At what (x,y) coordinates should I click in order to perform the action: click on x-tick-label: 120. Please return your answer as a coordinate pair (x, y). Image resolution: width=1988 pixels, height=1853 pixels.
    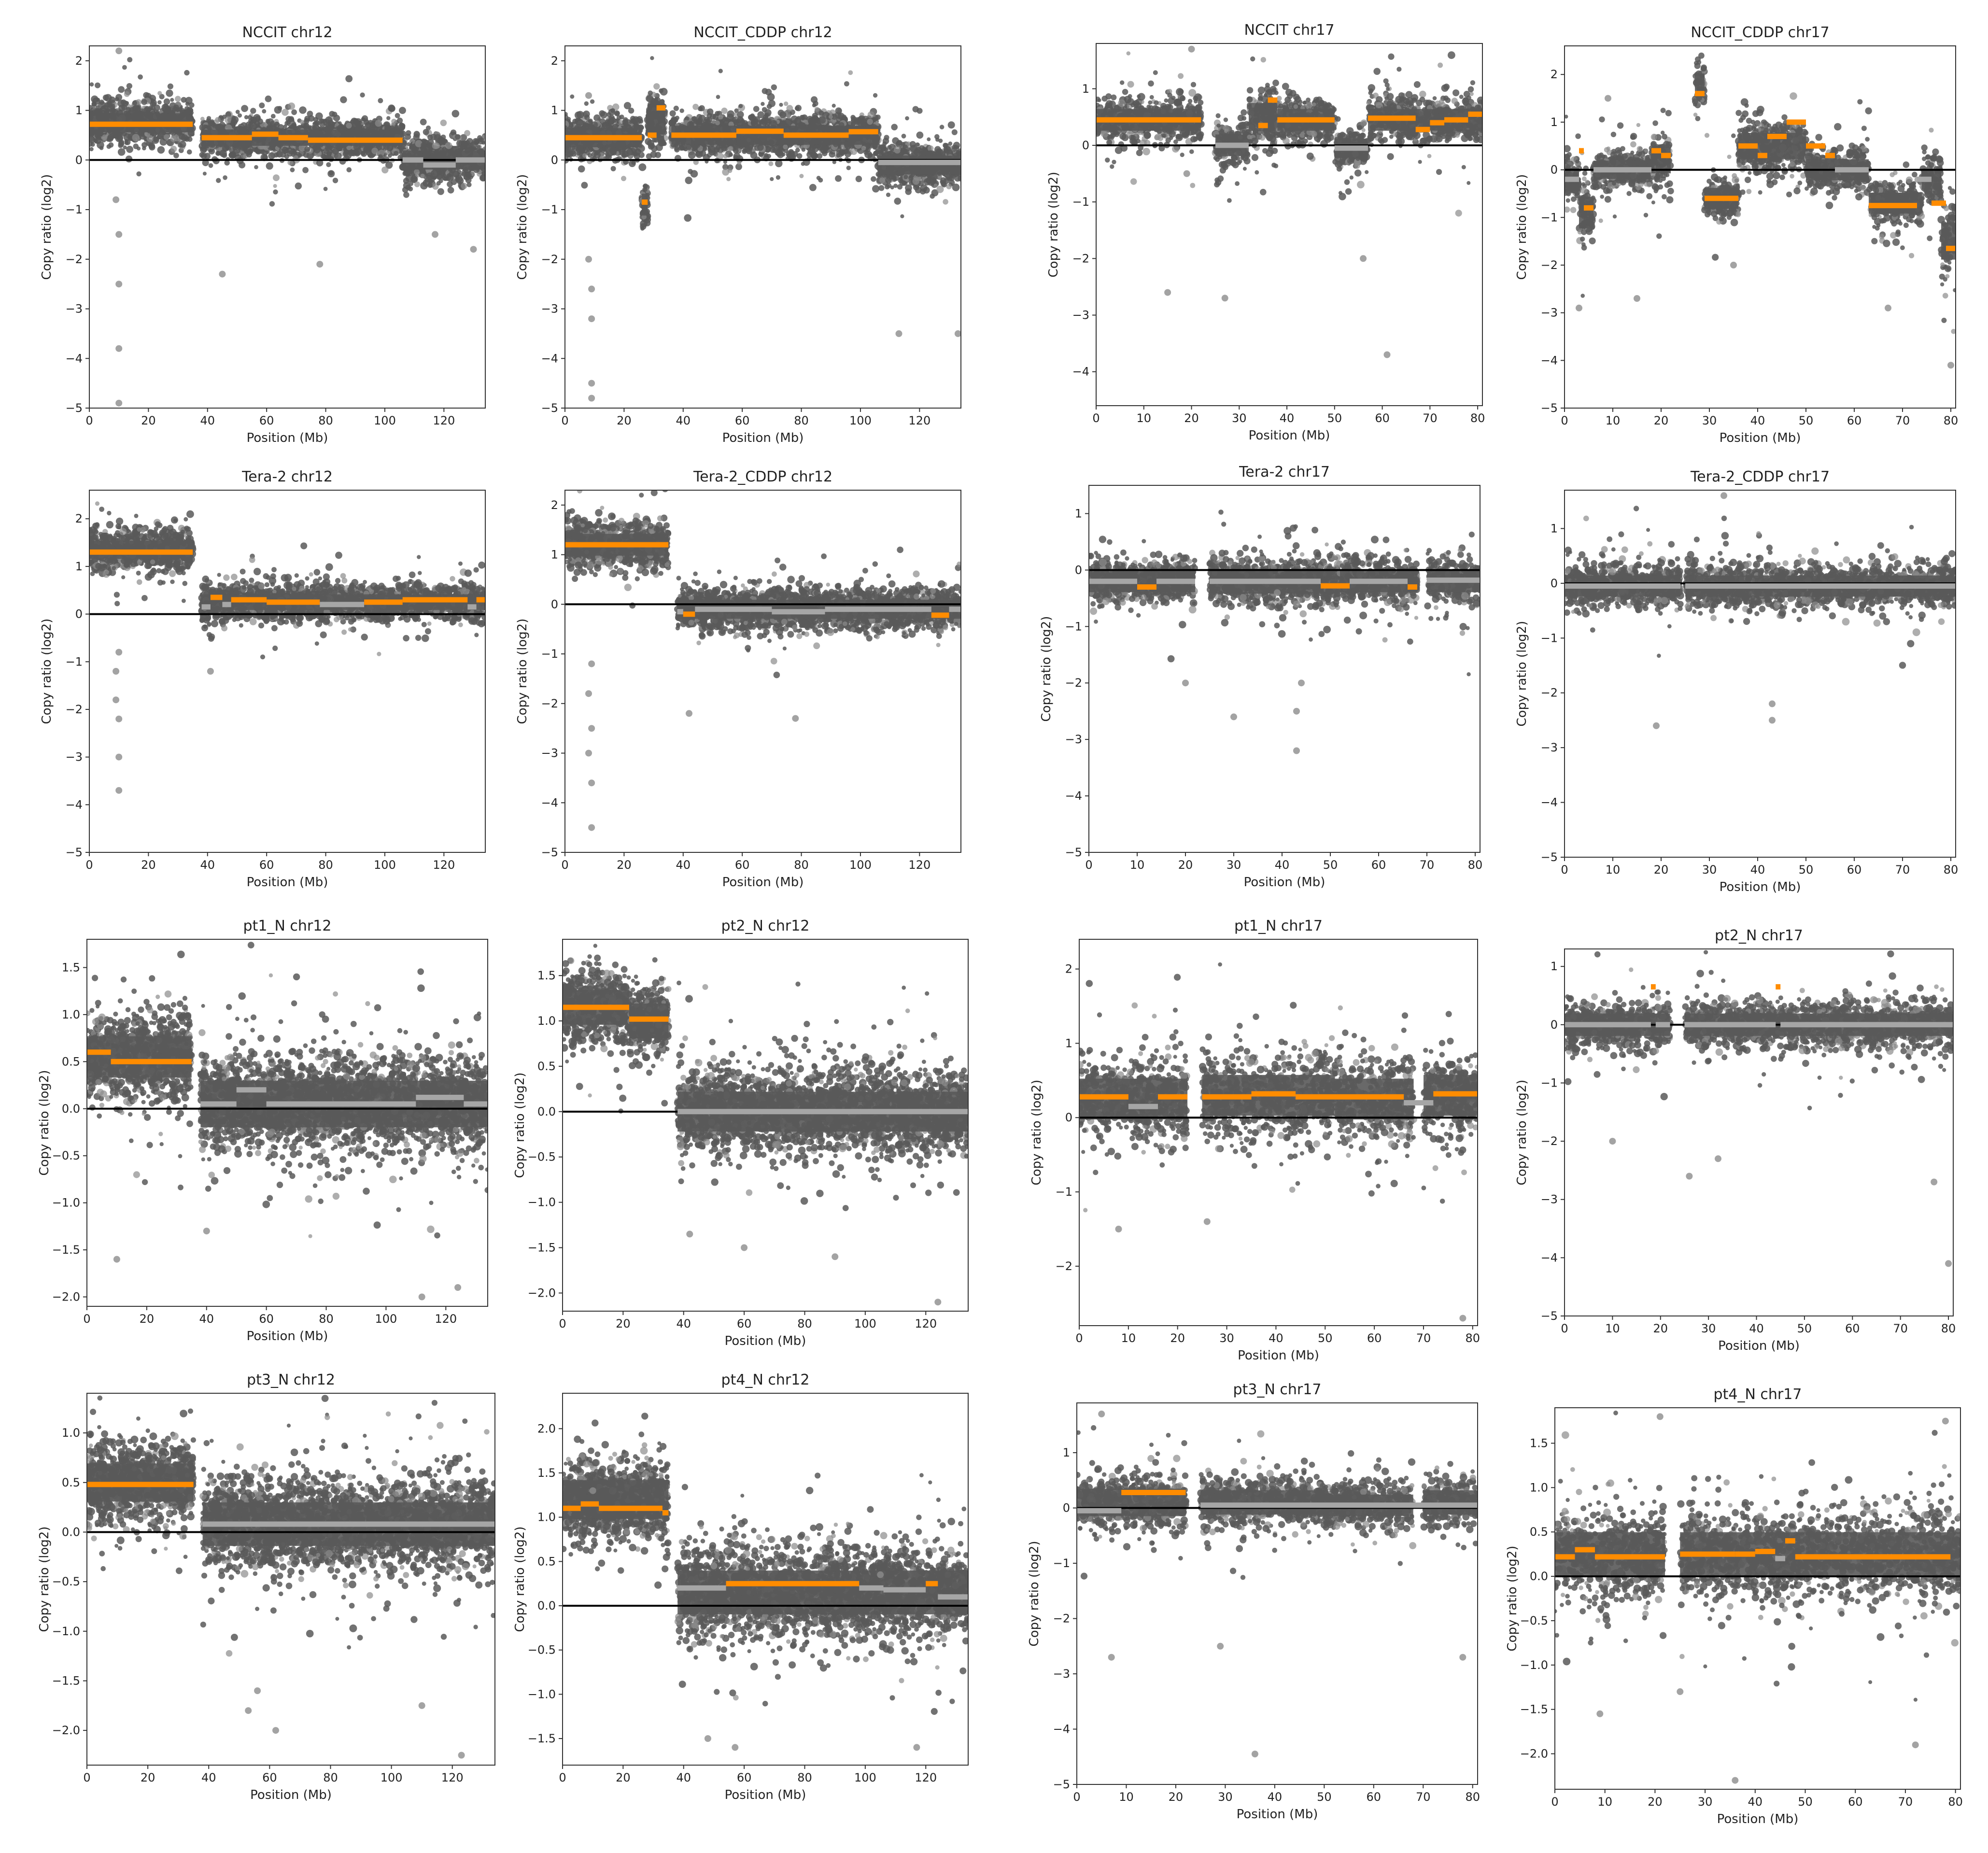
    Looking at the image, I should click on (444, 420).